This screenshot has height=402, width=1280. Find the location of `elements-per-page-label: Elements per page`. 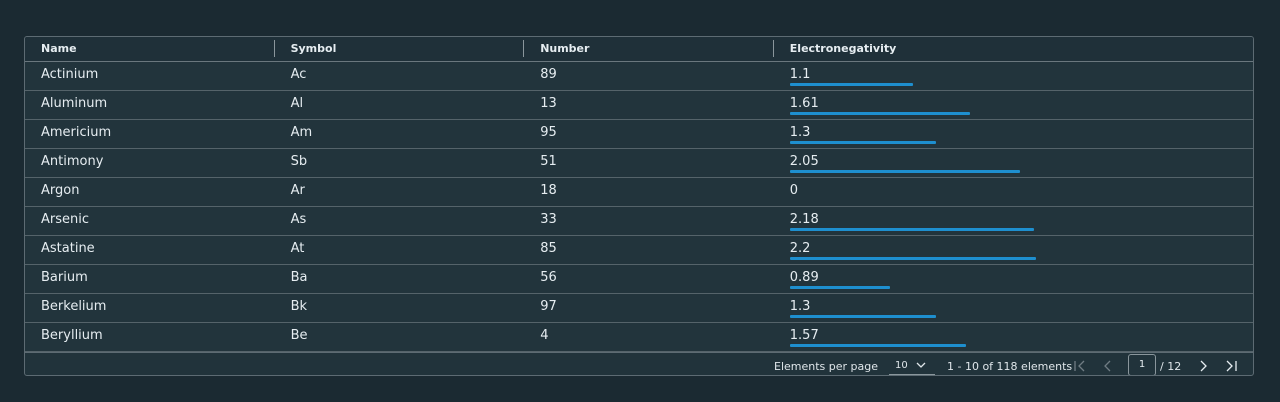

elements-per-page-label: Elements per page is located at coordinates (826, 366).